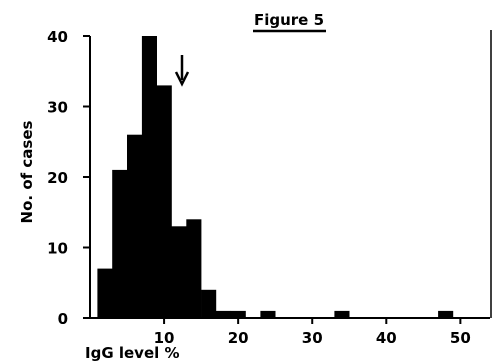 The image size is (493, 364). Describe the element at coordinates (63, 319) in the screenshot. I see `y-tick-label: 0` at that location.